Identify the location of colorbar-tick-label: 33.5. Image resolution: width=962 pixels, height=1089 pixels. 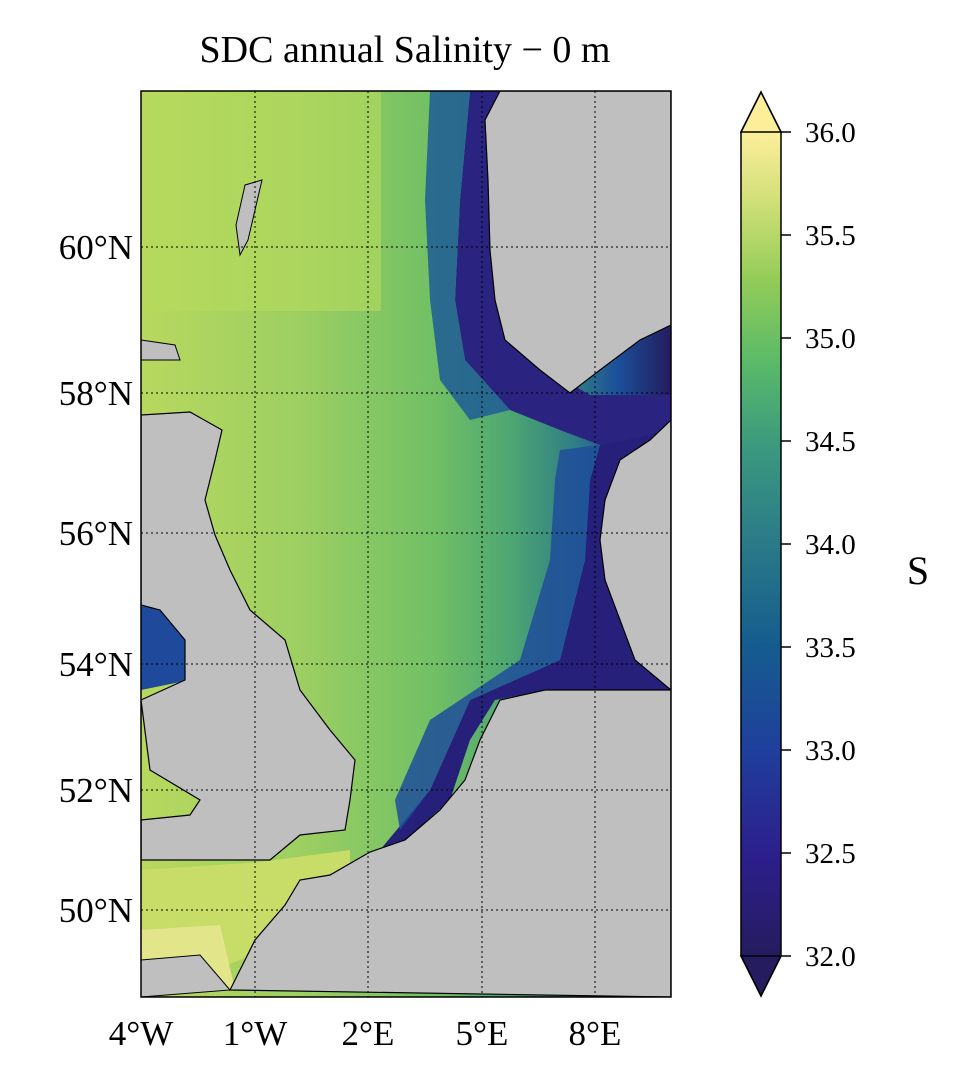
(830, 648).